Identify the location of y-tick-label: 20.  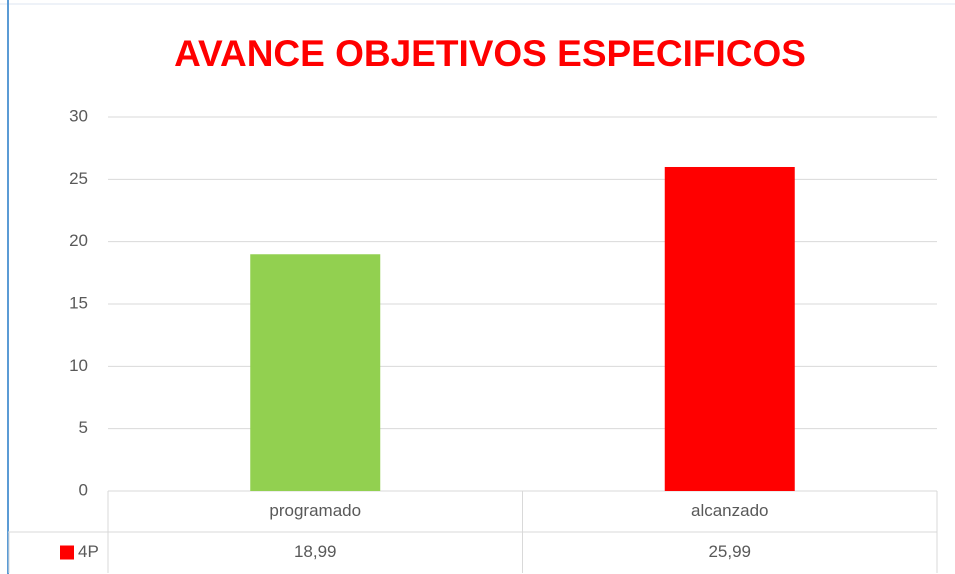
(78, 240).